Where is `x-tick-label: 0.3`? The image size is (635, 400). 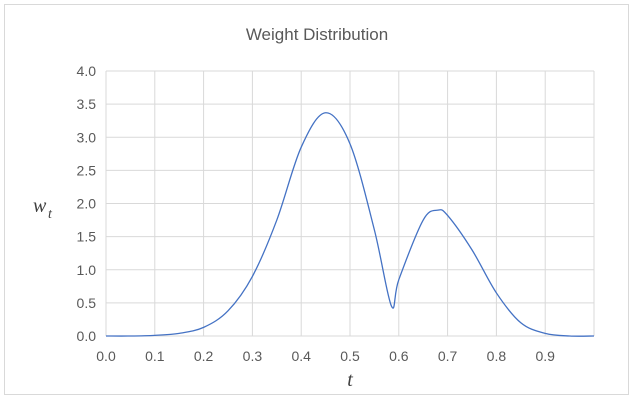 x-tick-label: 0.3 is located at coordinates (253, 356).